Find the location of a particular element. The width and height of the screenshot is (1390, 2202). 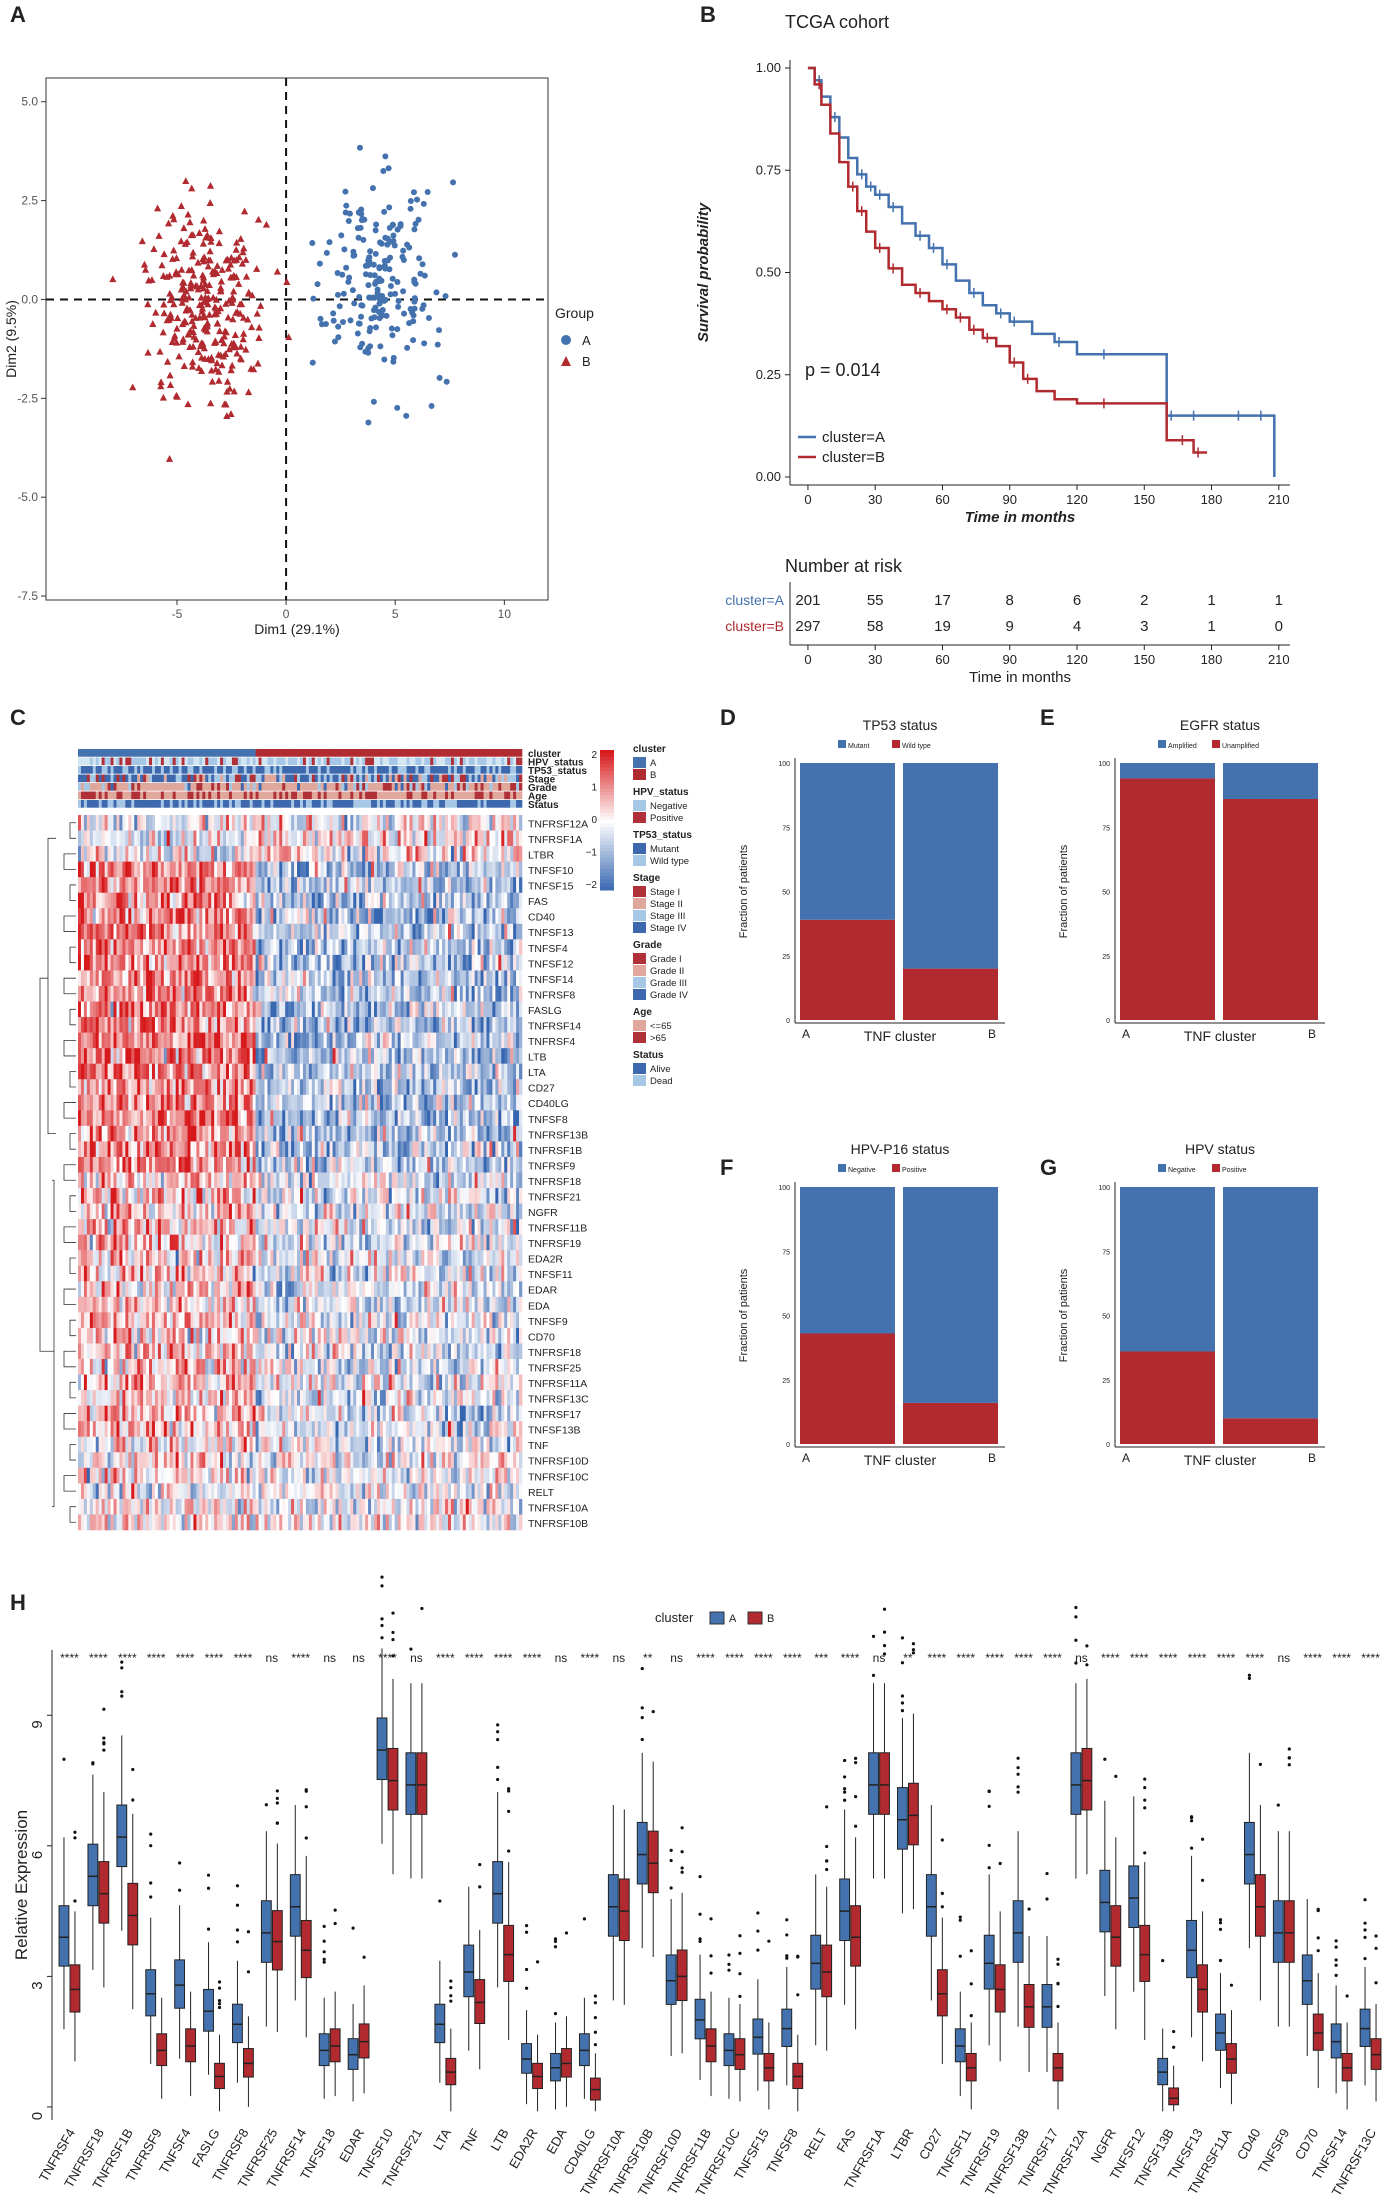

x-tick-label: -5 is located at coordinates (177, 614).